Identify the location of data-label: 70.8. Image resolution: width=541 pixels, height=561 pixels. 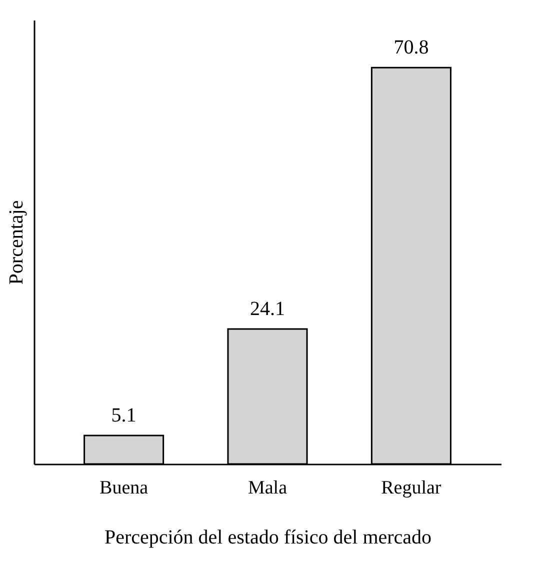
(411, 47).